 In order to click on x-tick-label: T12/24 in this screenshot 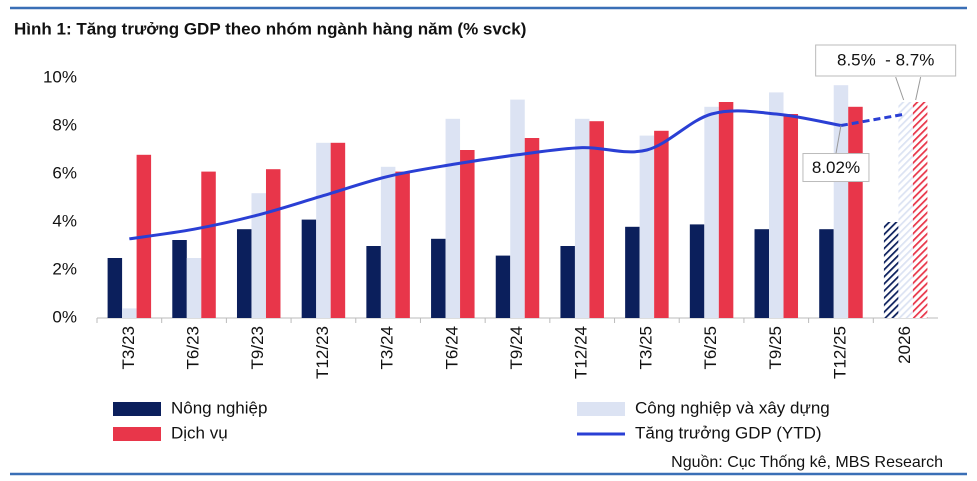, I will do `click(581, 352)`.